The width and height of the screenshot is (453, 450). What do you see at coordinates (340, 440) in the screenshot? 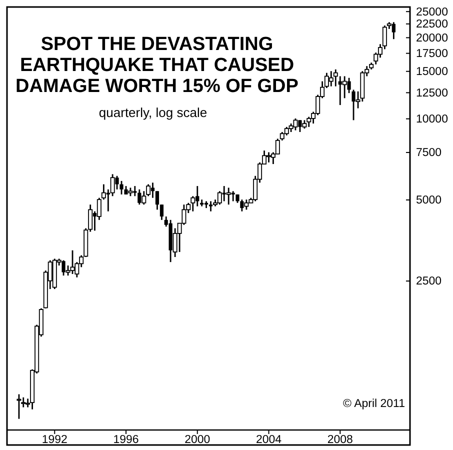
I see `x-tick-label: 2008` at bounding box center [340, 440].